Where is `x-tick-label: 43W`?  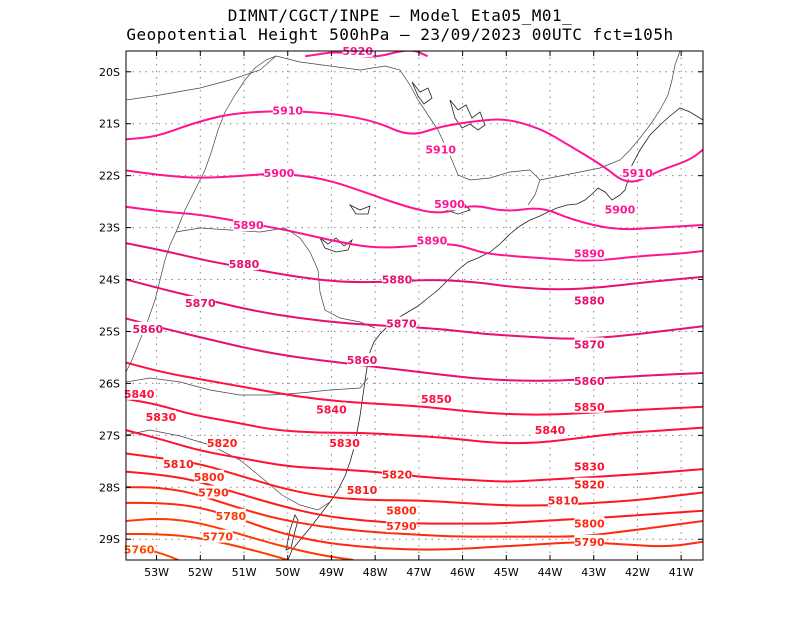 x-tick-label: 43W is located at coordinates (593, 572).